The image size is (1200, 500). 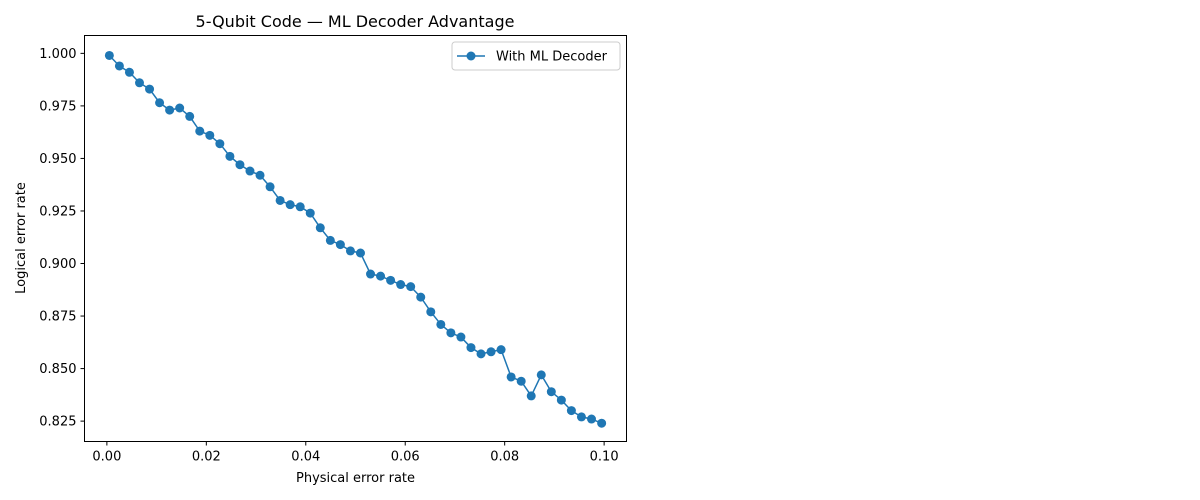 What do you see at coordinates (106, 457) in the screenshot?
I see `x-tick-label: 0.00` at bounding box center [106, 457].